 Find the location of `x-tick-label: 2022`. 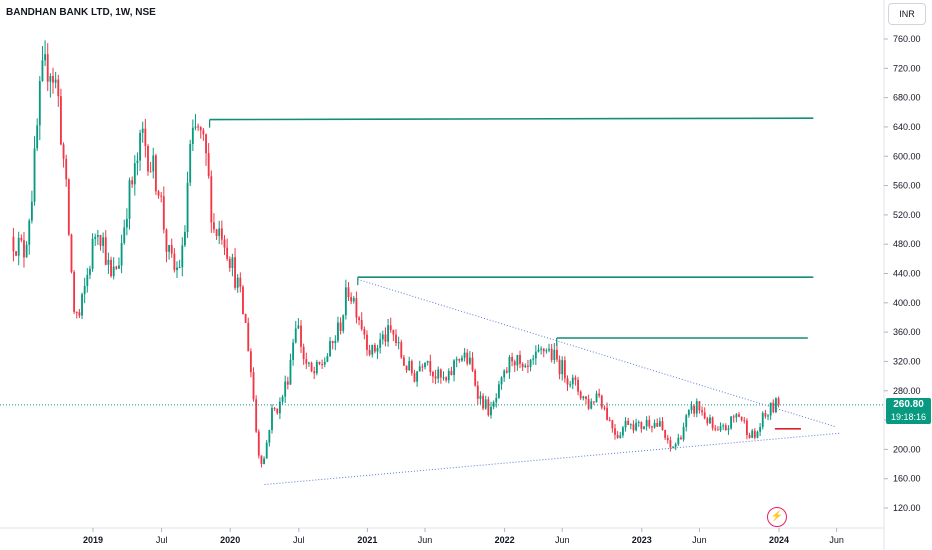

x-tick-label: 2022 is located at coordinates (505, 540).